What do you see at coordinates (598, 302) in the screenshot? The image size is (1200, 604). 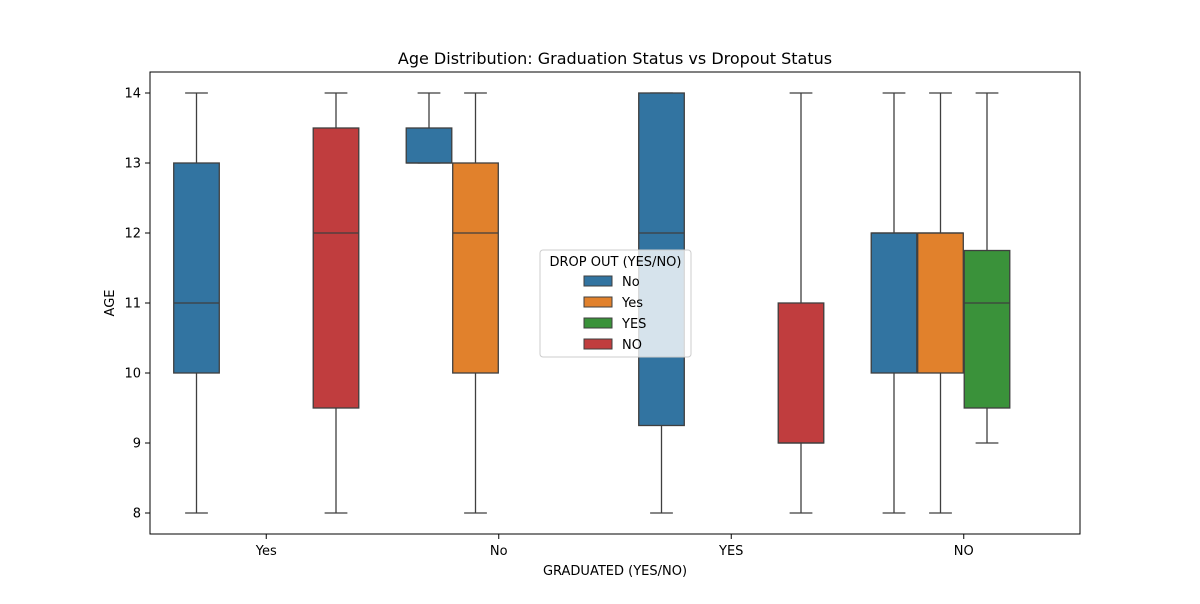 I see `legend-swatch-Yes` at bounding box center [598, 302].